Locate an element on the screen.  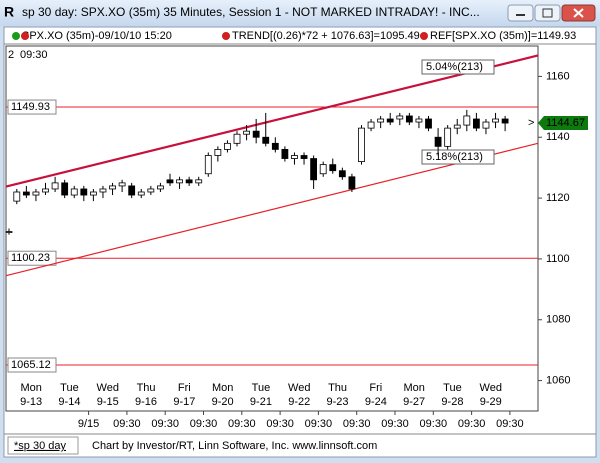
footer-tab is located at coordinates (43, 445).